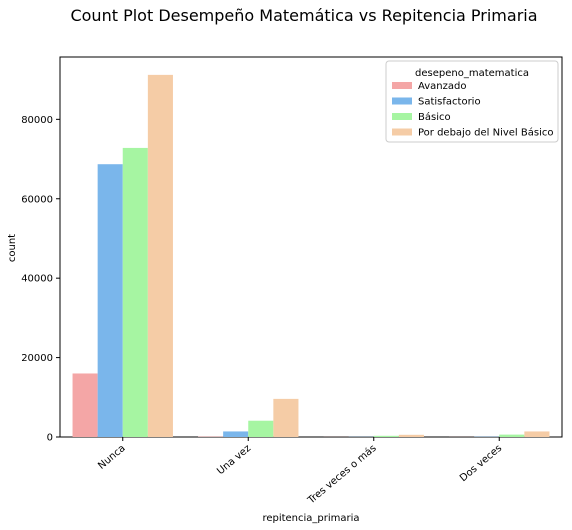 This screenshot has height=530, width=572. I want to click on bar-dos-veces-por-debajo-del-nivel-b-sico, so click(537, 434).